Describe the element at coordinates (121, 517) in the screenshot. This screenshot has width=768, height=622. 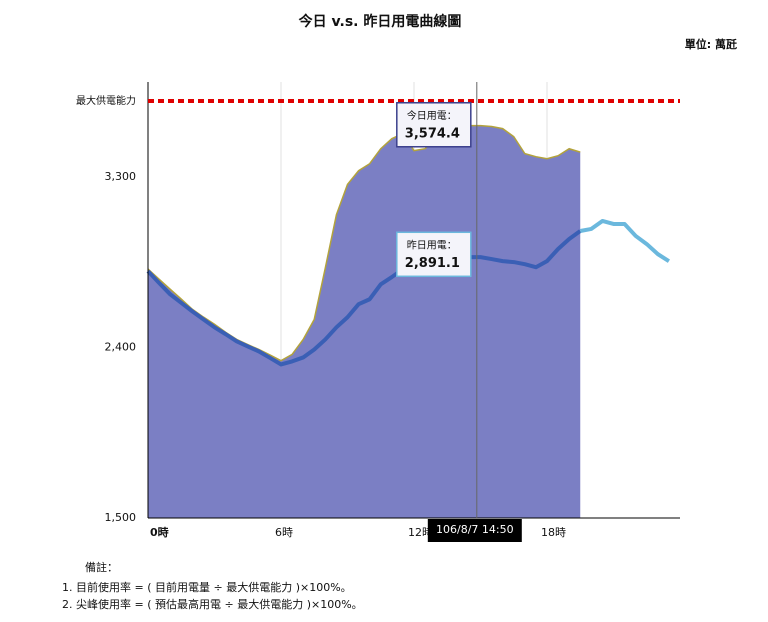
I see `y-tick-label: 1,500` at that location.